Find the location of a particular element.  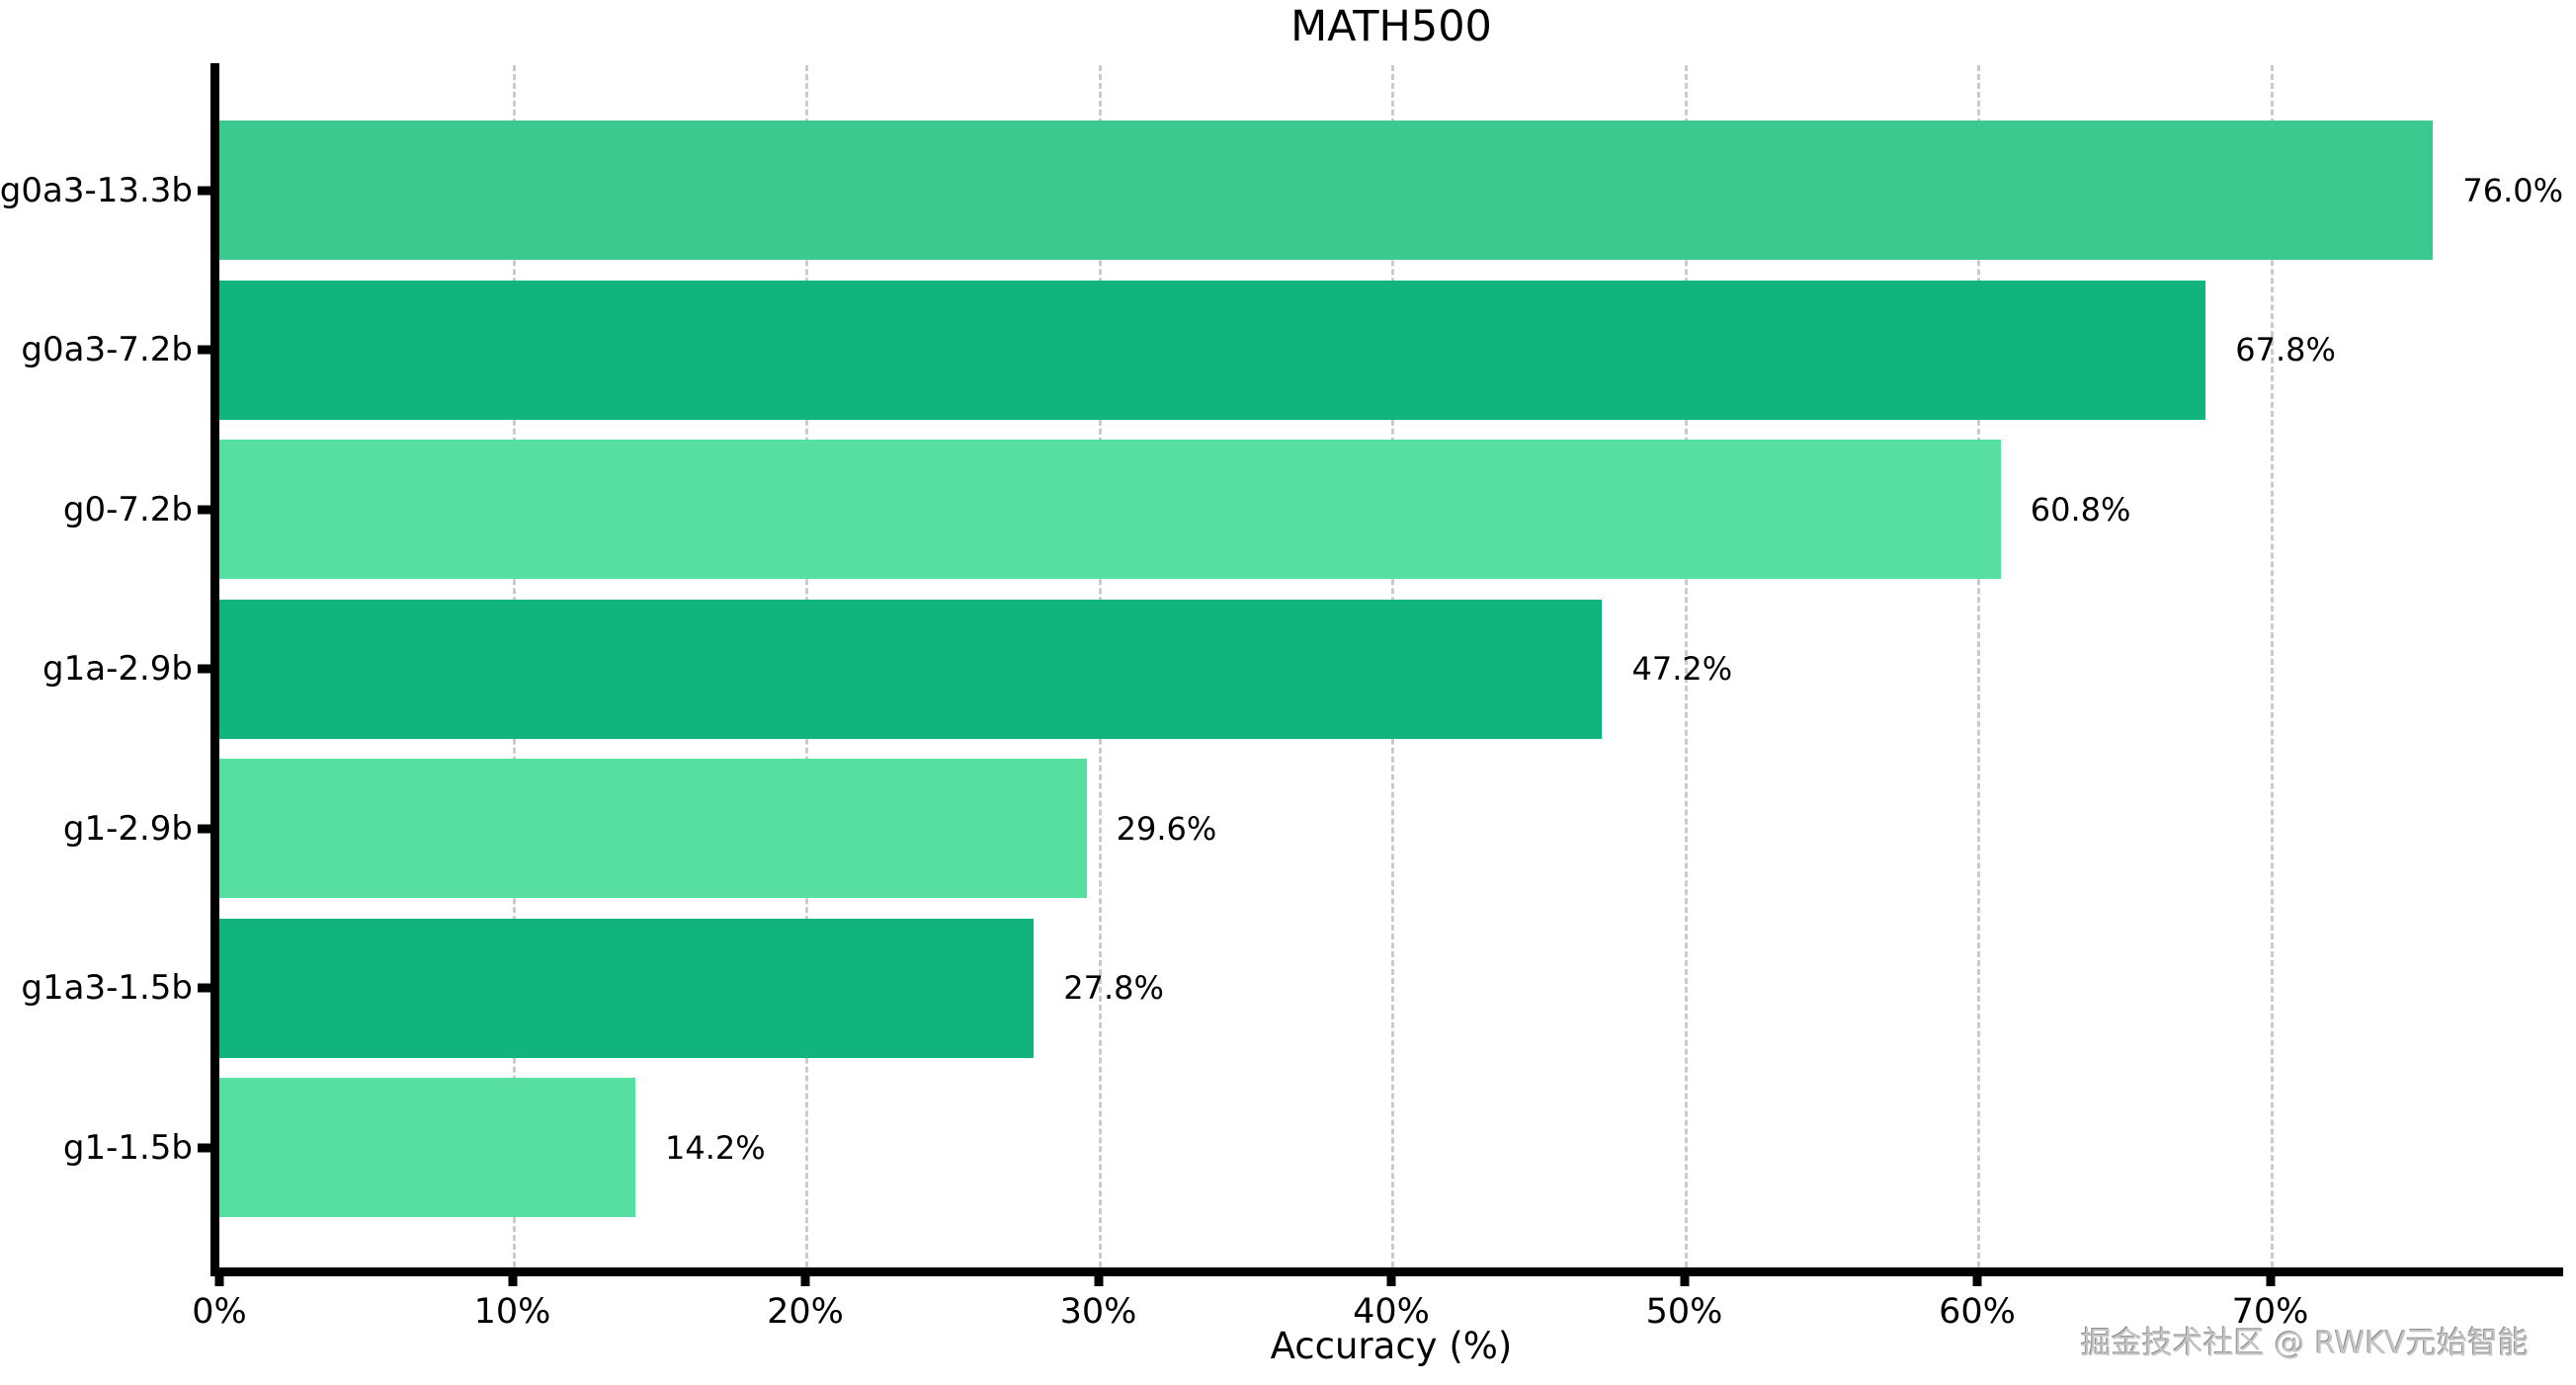

bar-row: g0a3-13.3b 76.0% is located at coordinates (1281, 190).